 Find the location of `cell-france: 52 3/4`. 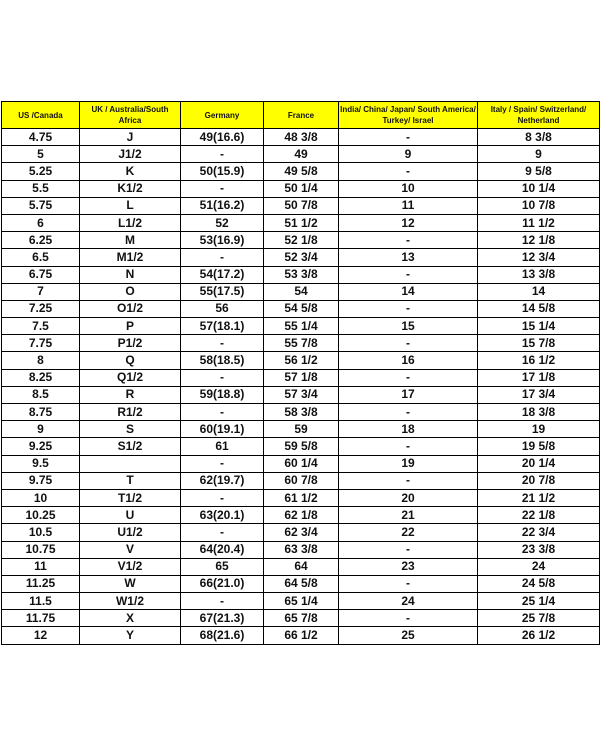

cell-france: 52 3/4 is located at coordinates (301, 257).